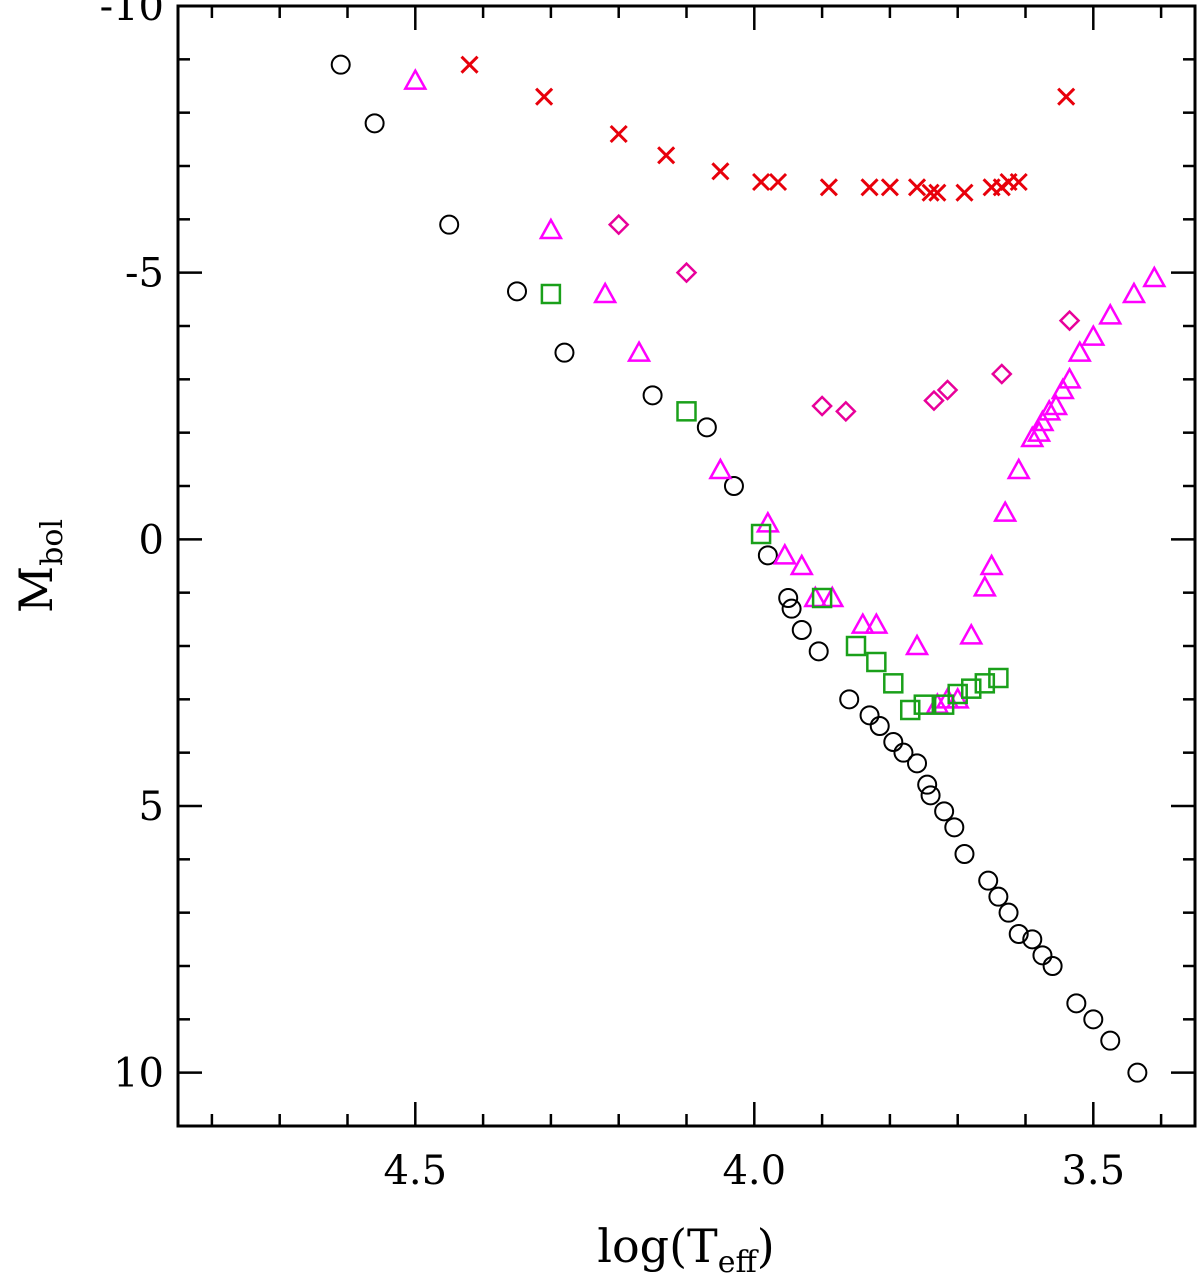  Describe the element at coordinates (686, 1246) in the screenshot. I see `x-axis-label: log(Teff)` at that location.